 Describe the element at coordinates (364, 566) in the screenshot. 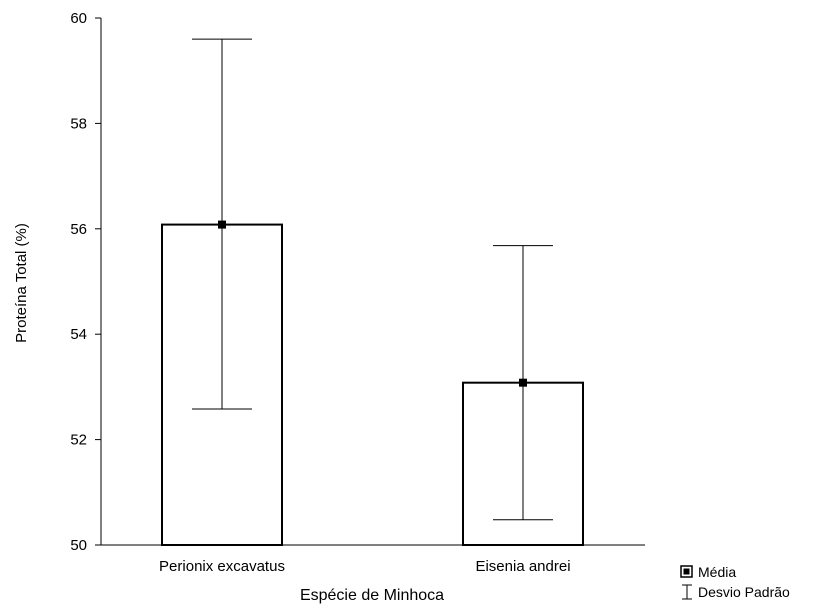

I see `x-tick-labels: Perionix excavatus Eisenia andrei` at that location.